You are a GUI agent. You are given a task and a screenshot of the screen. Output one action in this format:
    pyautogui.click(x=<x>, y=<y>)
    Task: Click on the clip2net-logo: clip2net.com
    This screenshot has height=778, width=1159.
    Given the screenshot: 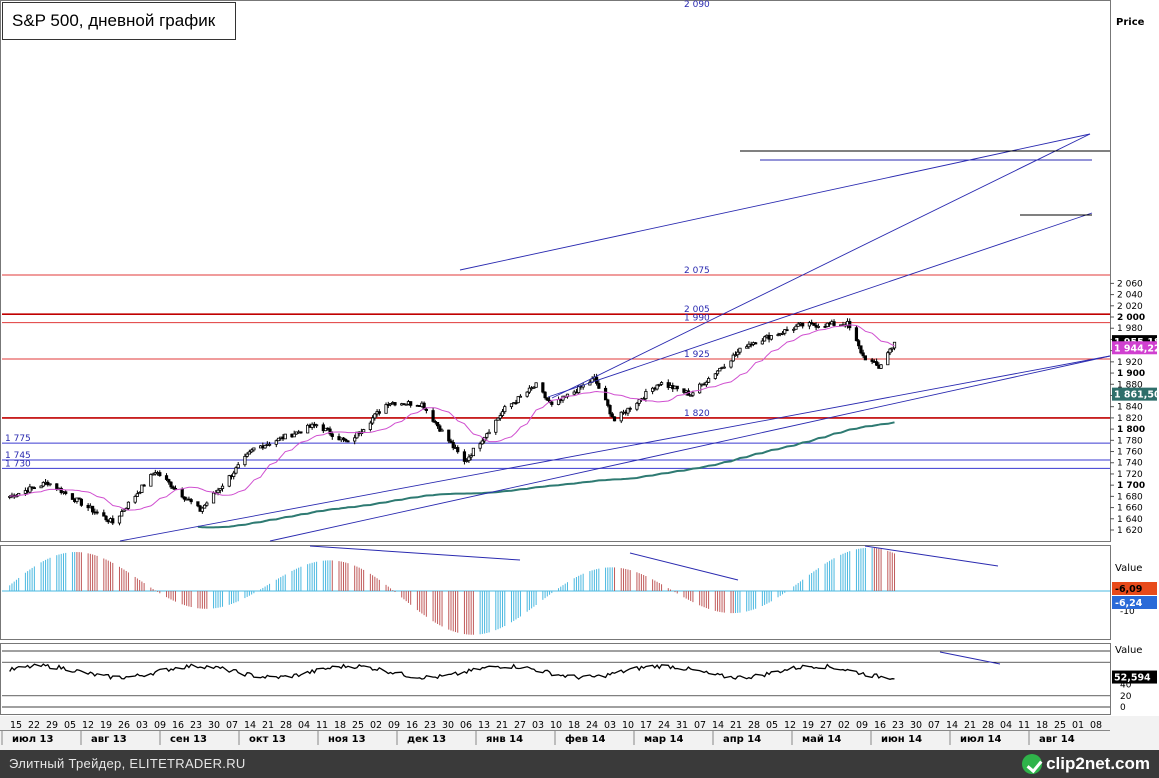 What is the action you would take?
    pyautogui.click(x=1086, y=764)
    